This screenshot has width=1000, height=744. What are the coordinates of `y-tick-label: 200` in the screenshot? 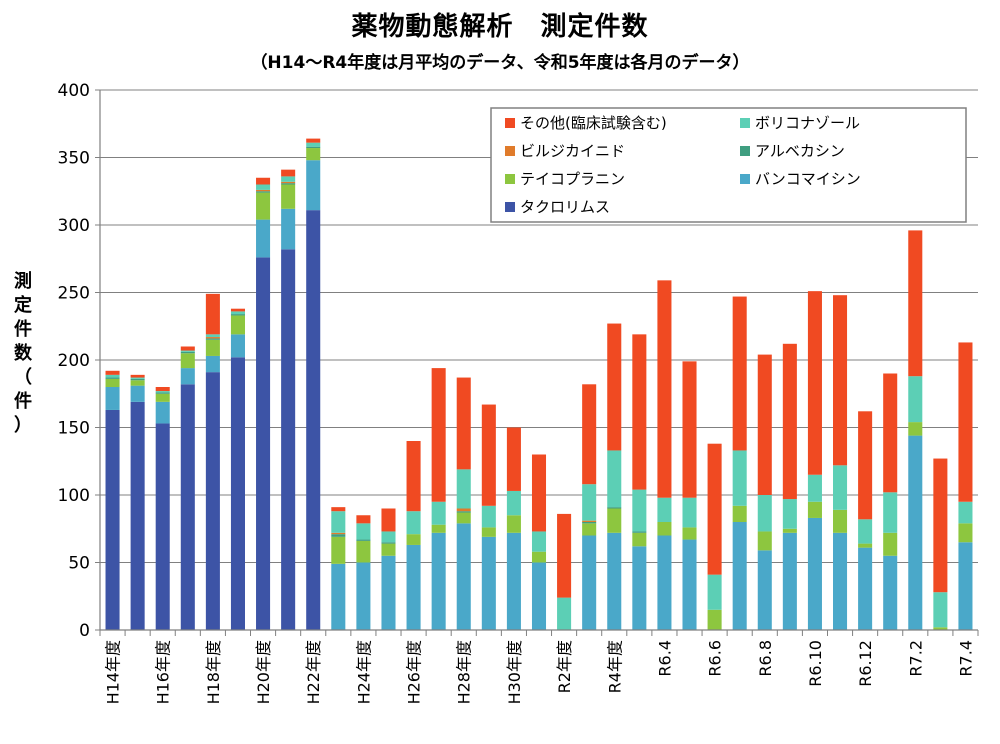 It's located at (74, 361).